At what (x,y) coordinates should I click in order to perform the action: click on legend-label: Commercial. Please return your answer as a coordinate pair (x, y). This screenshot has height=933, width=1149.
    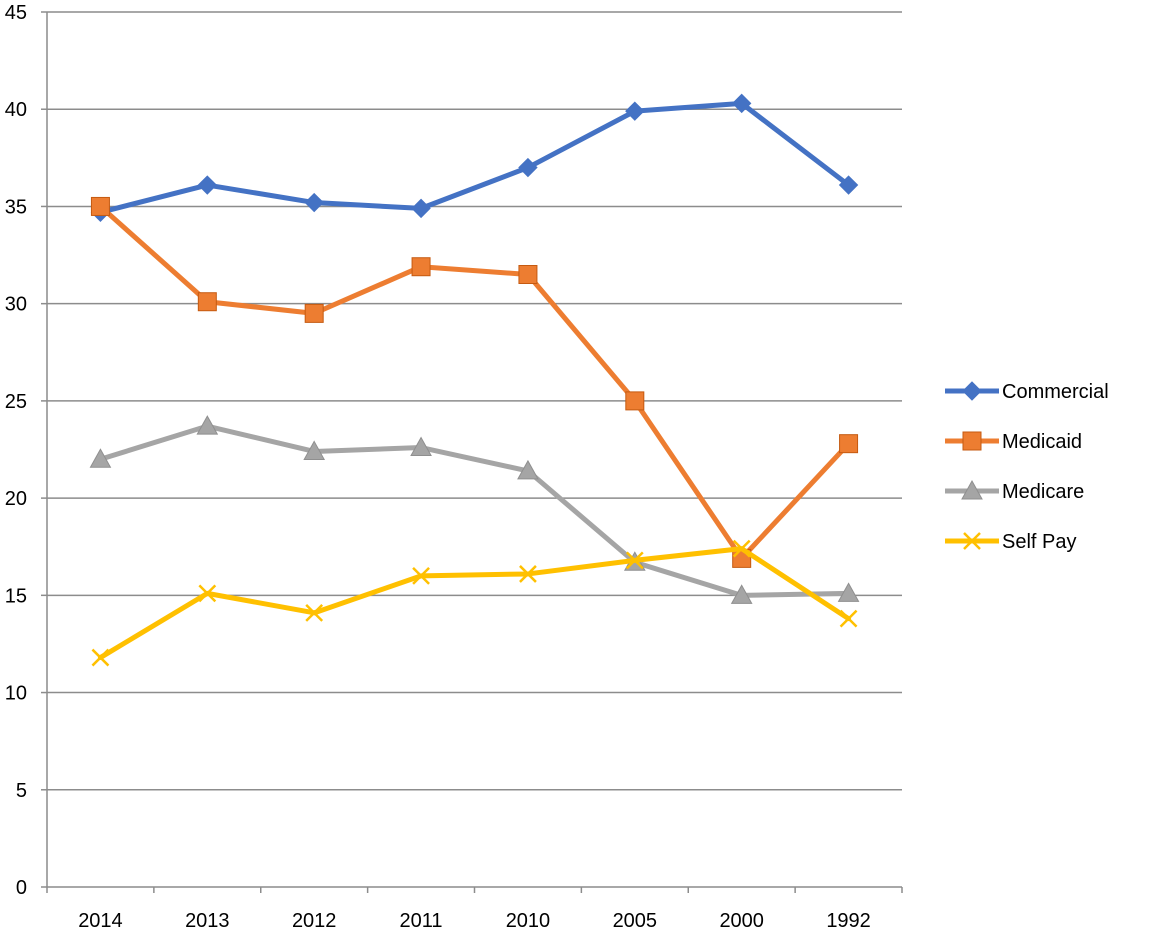
    Looking at the image, I should click on (1055, 392).